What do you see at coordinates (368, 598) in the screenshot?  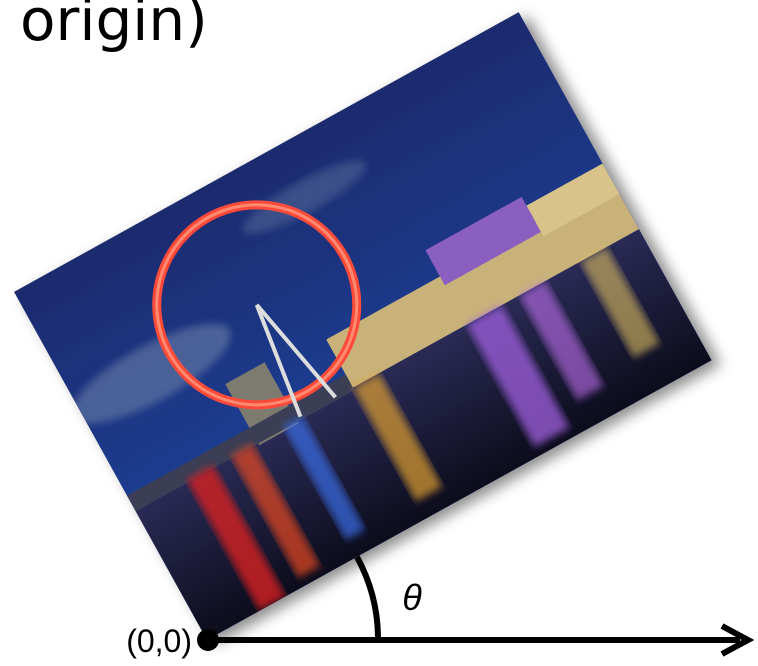 I see `angle-arc` at bounding box center [368, 598].